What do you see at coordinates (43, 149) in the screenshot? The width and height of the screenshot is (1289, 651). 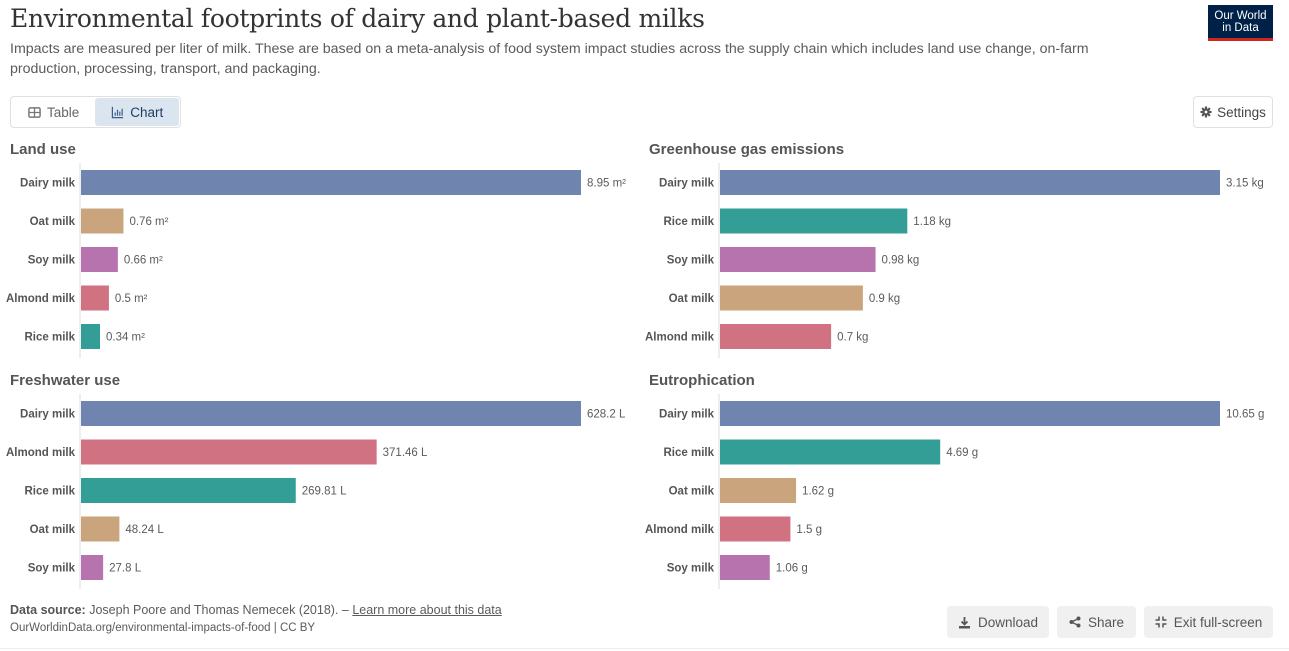 I see `panel-title: Land use` at bounding box center [43, 149].